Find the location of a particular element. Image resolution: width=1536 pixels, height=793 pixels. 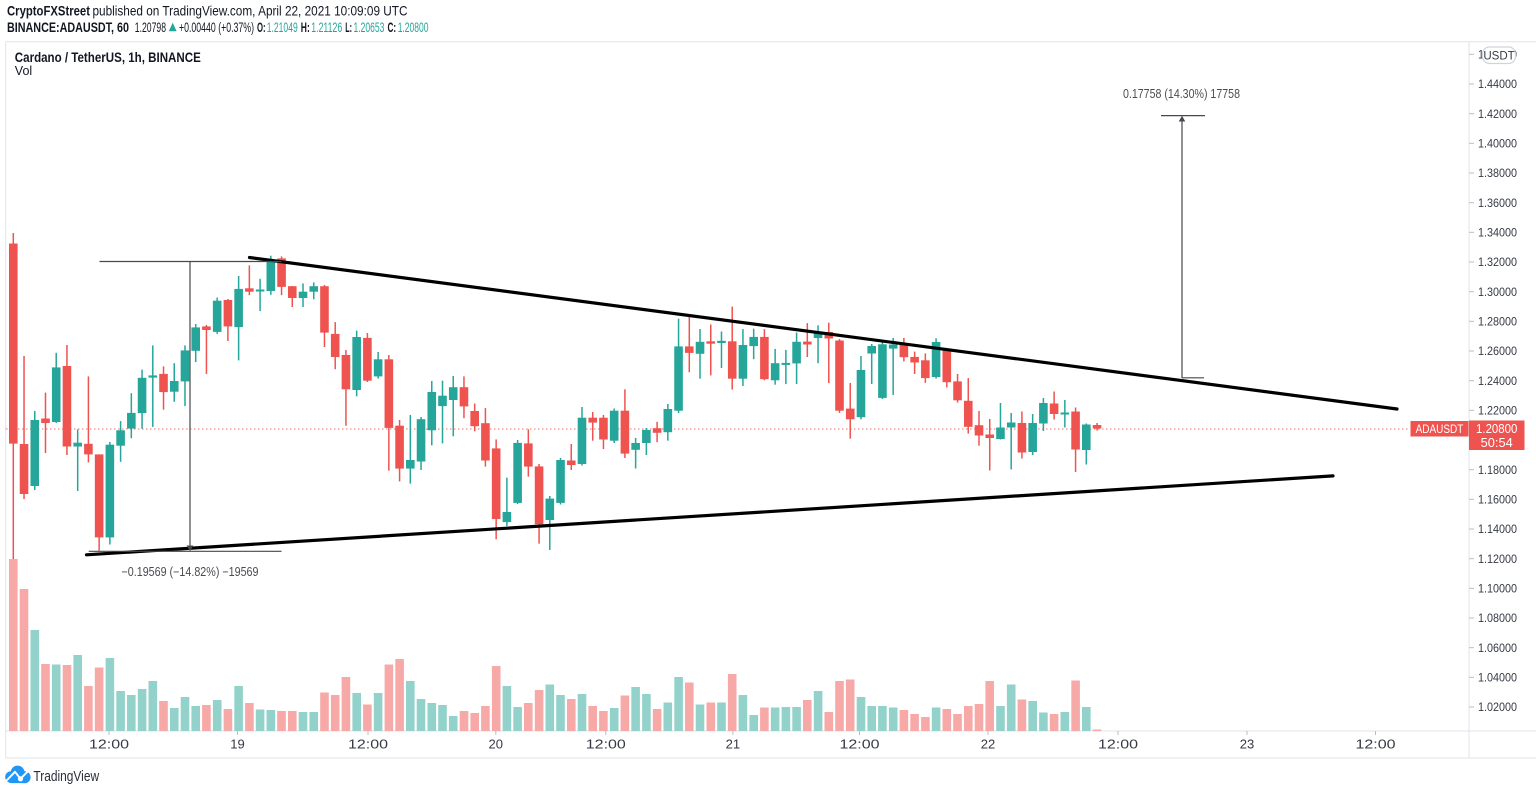

svg-text: 50:54 is located at coordinates (1497, 442).